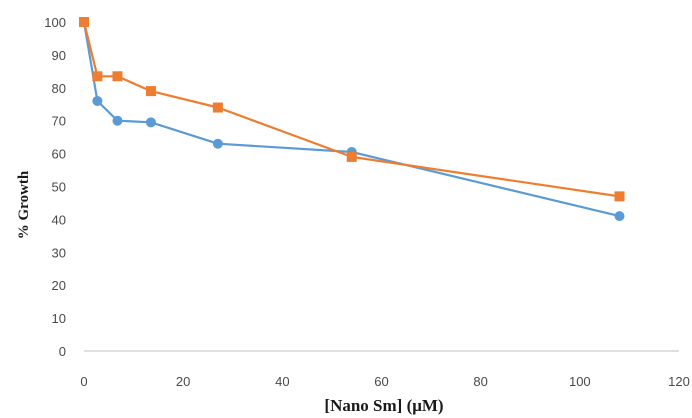 This screenshot has height=418, width=692. What do you see at coordinates (282, 381) in the screenshot?
I see `x-tick-label: 40` at bounding box center [282, 381].